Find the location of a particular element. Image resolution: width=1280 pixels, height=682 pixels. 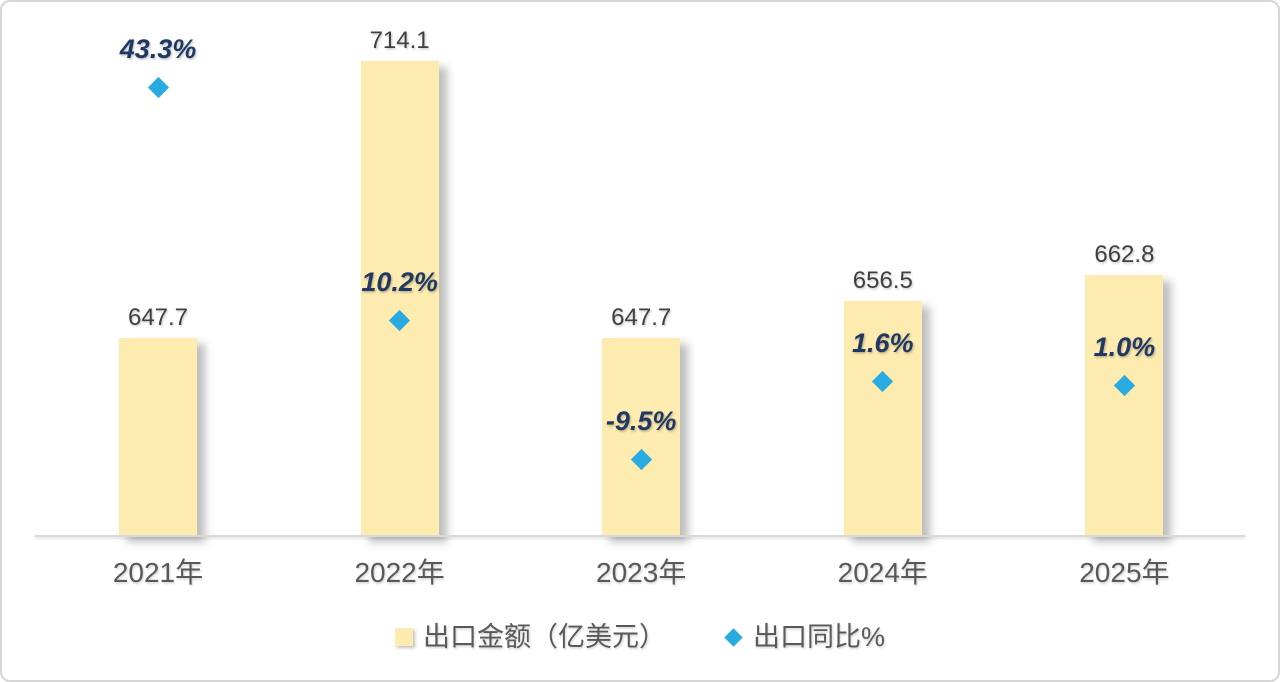

yoy-value-label: 1.6% is located at coordinates (883, 343).